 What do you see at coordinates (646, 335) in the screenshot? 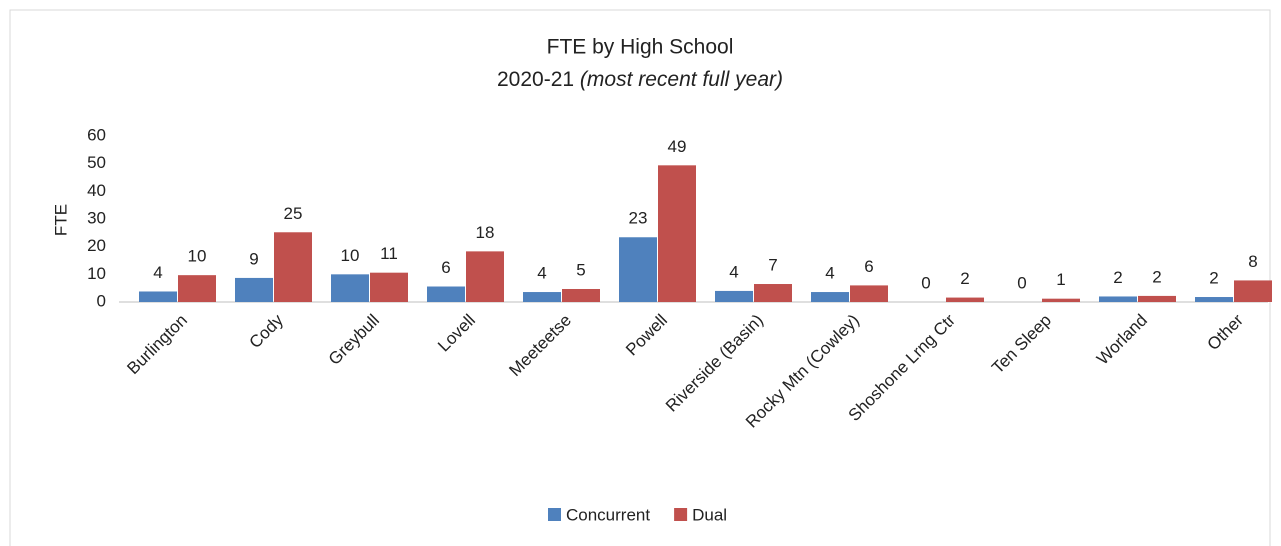
I see `x-tick-label: Powell` at bounding box center [646, 335].